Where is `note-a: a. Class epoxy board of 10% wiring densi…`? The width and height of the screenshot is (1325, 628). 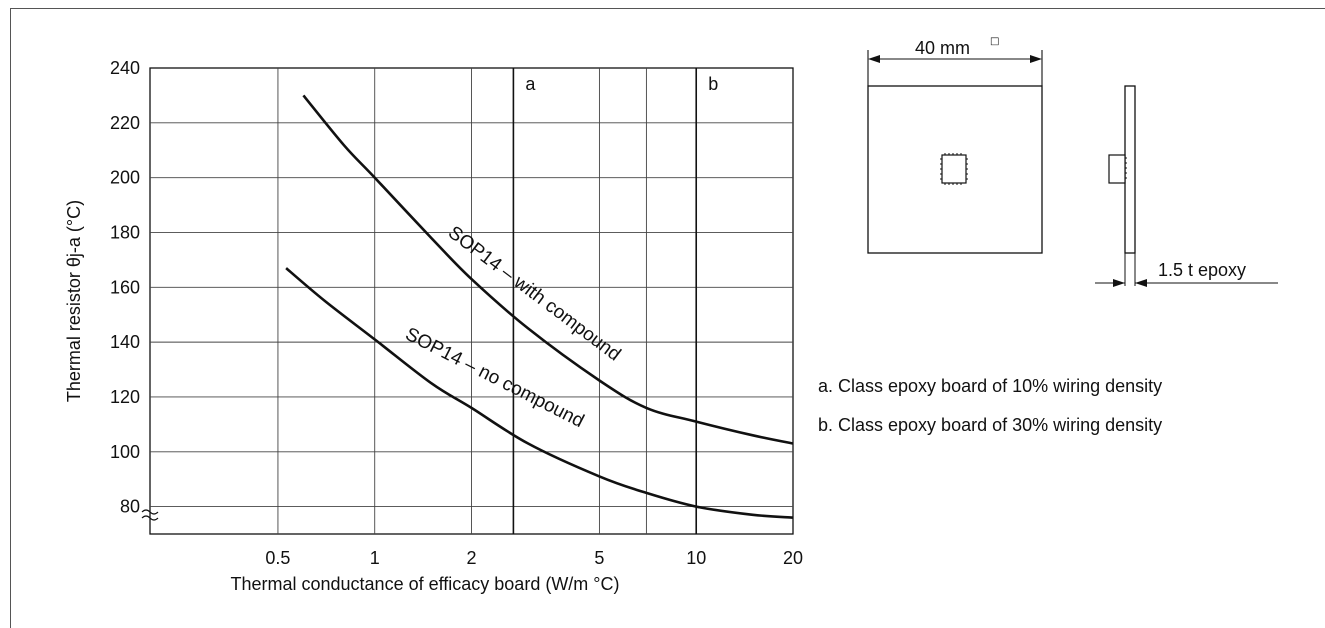 note-a: a. Class epoxy board of 10% wiring densi… is located at coordinates (990, 386).